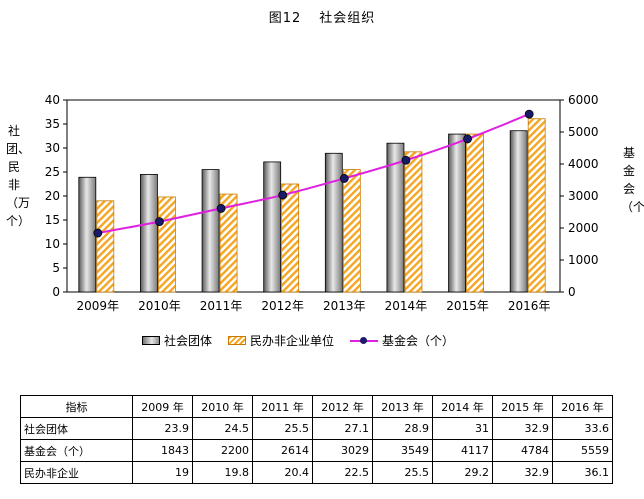 The width and height of the screenshot is (644, 499). What do you see at coordinates (76, 406) in the screenshot?
I see `table-header-cell: 指标` at bounding box center [76, 406].